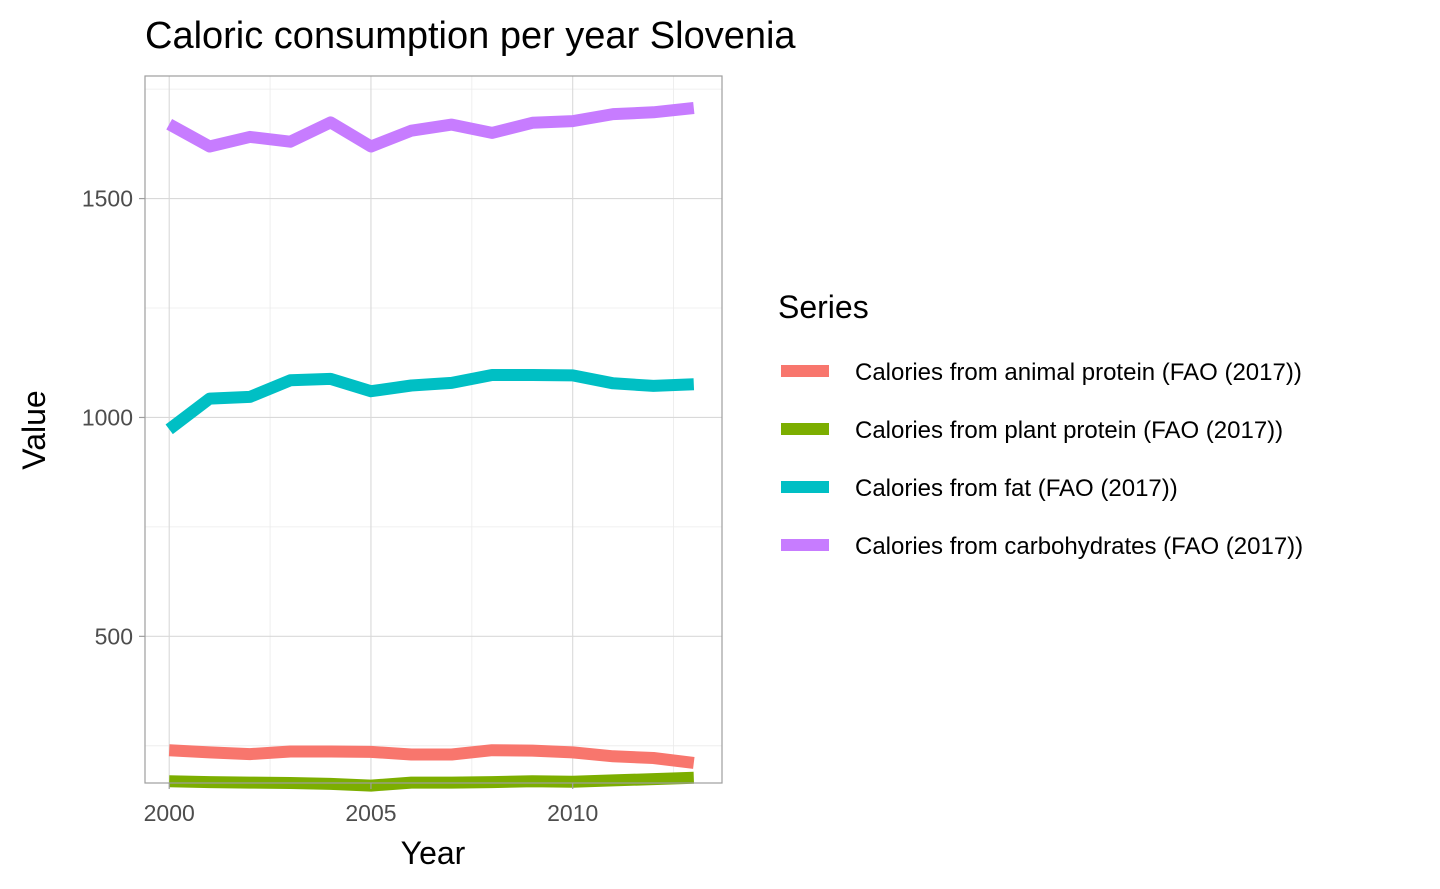  I want to click on legend-item: Calories from plant protein (FAO (2017)), so click(1032, 430).